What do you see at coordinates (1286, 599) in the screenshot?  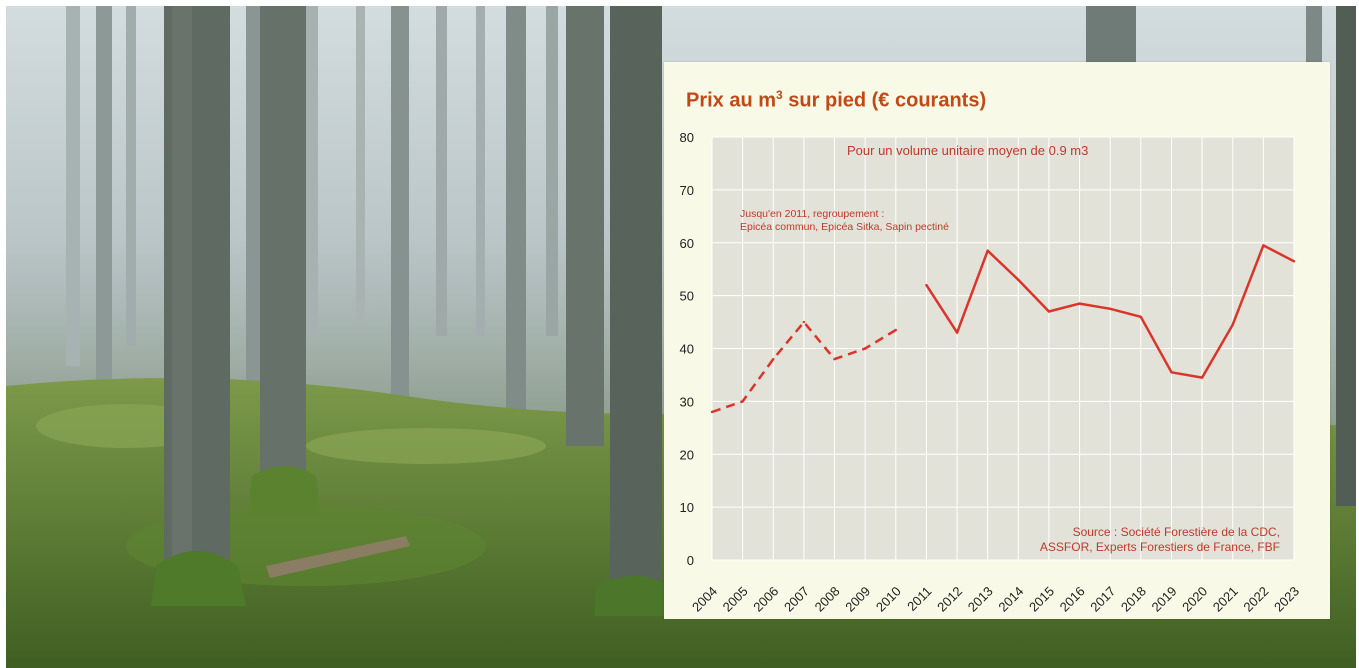 I see `x-tick-label: 2023` at bounding box center [1286, 599].